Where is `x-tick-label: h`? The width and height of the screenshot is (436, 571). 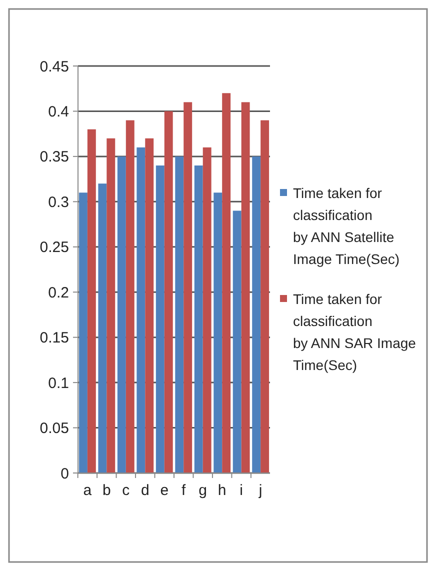
x-tick-label: h is located at coordinates (222, 490).